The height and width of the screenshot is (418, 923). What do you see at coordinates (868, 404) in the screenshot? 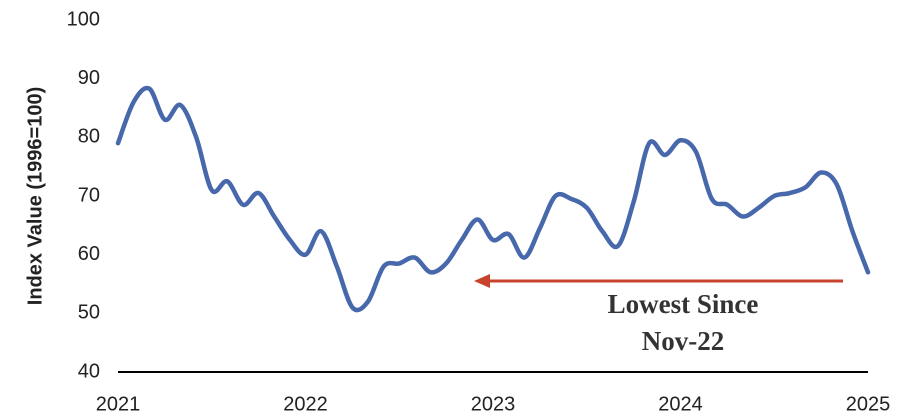
I see `x-tick-label: 2025` at bounding box center [868, 404].